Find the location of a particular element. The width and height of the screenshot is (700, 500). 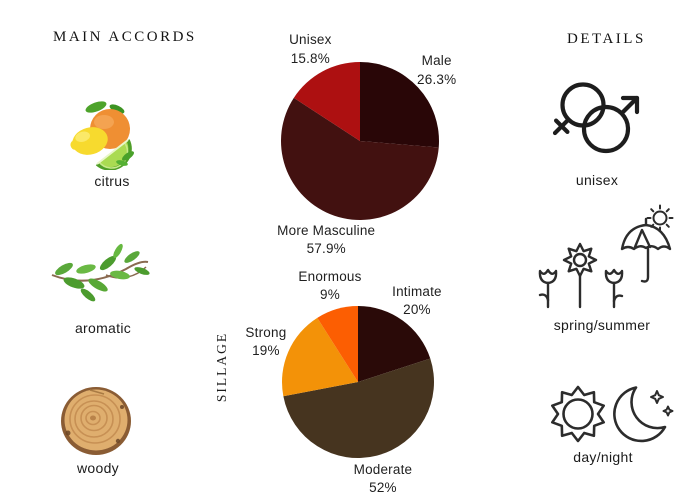

detail-label-unisex: unisex is located at coordinates (597, 180).